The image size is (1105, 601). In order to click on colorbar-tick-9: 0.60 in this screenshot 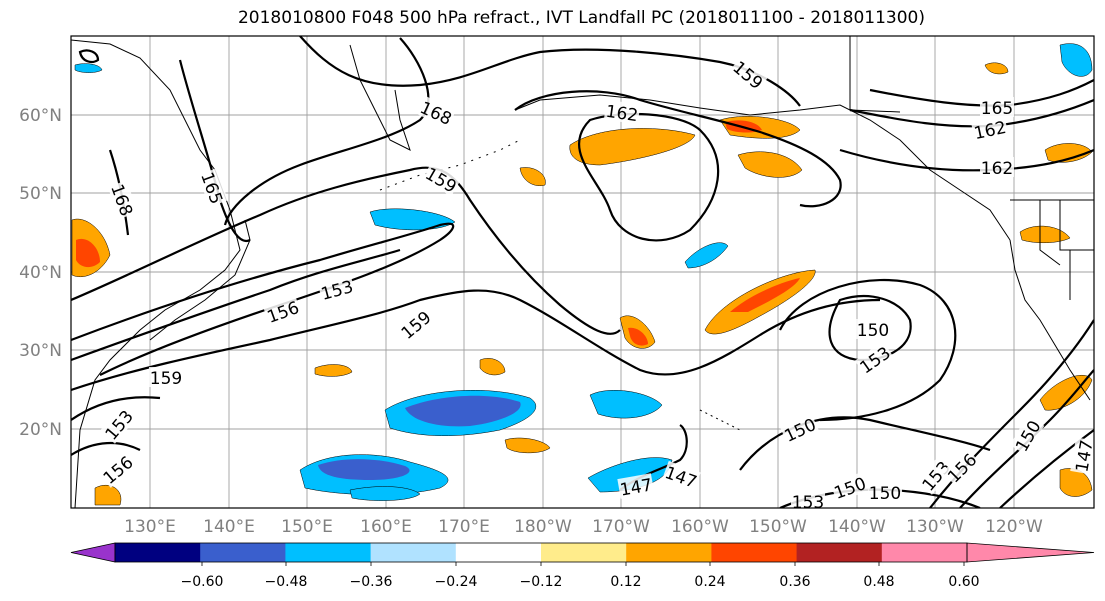, I will do `click(963, 582)`.